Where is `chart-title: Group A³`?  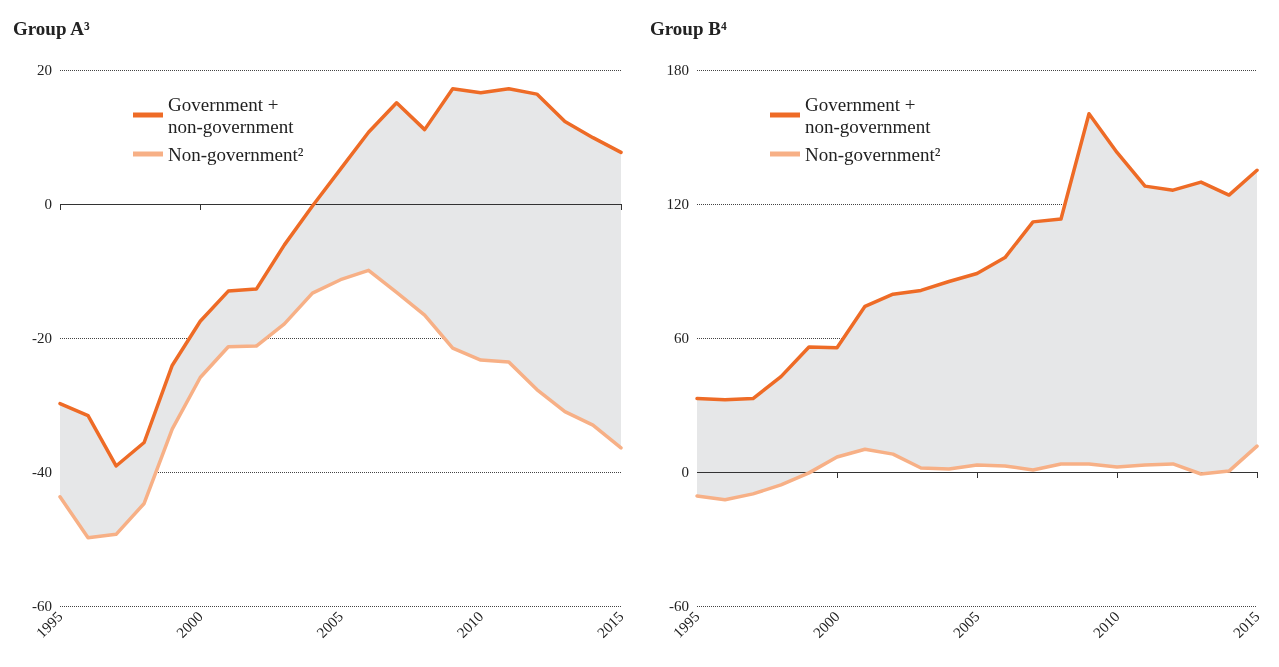 chart-title: Group A³ is located at coordinates (51, 28).